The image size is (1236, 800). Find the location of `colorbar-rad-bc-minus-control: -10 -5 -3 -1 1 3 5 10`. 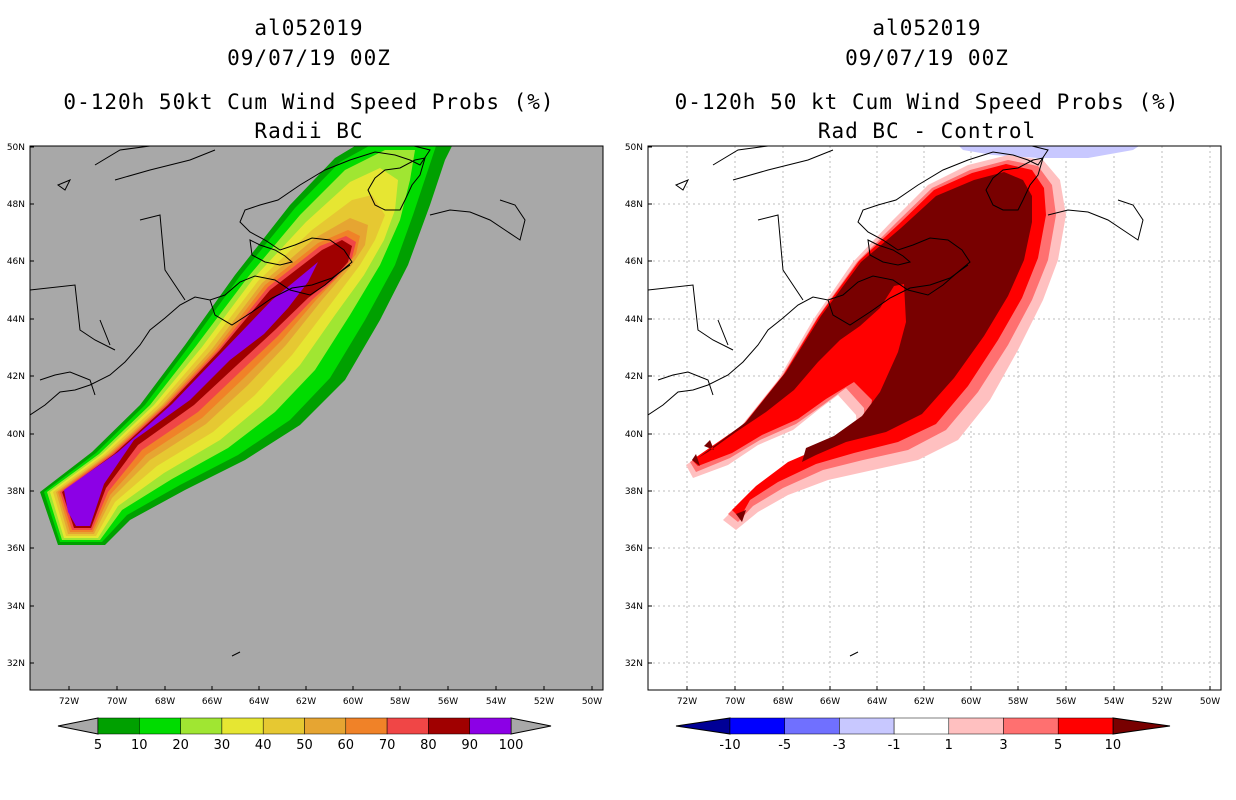

colorbar-rad-bc-minus-control: -10 -5 -3 -1 1 3 5 10 is located at coordinates (923, 735).